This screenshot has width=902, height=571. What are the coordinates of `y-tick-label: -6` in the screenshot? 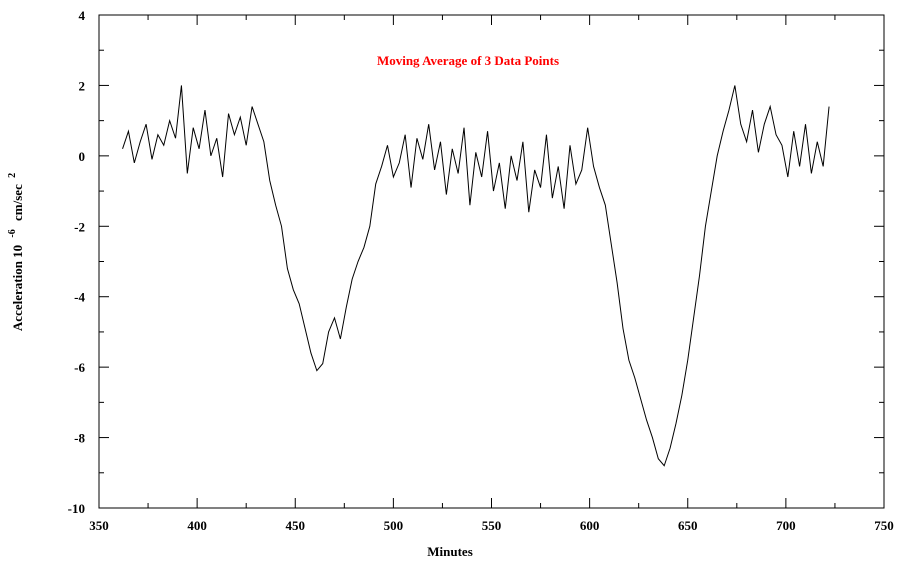 It's located at (79, 367).